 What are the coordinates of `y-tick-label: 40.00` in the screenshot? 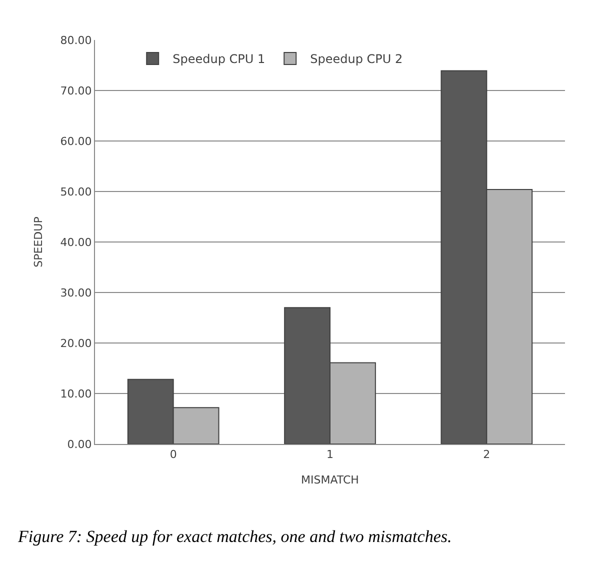 It's located at (76, 242).